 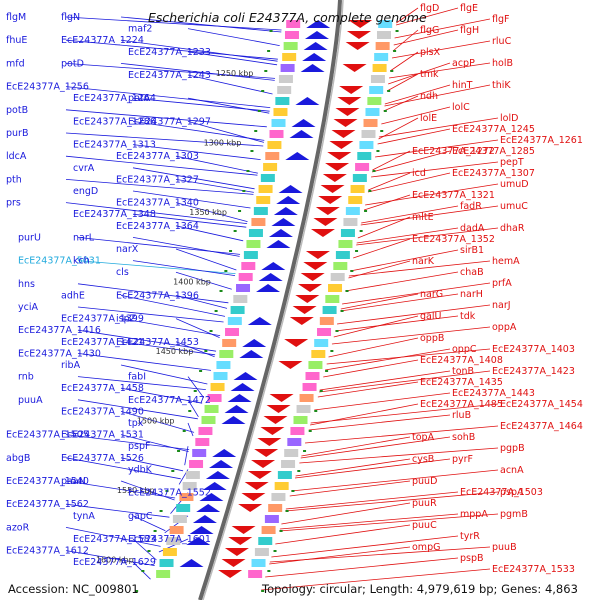 I want to click on gene-label: tonB, so click(x=463, y=371).